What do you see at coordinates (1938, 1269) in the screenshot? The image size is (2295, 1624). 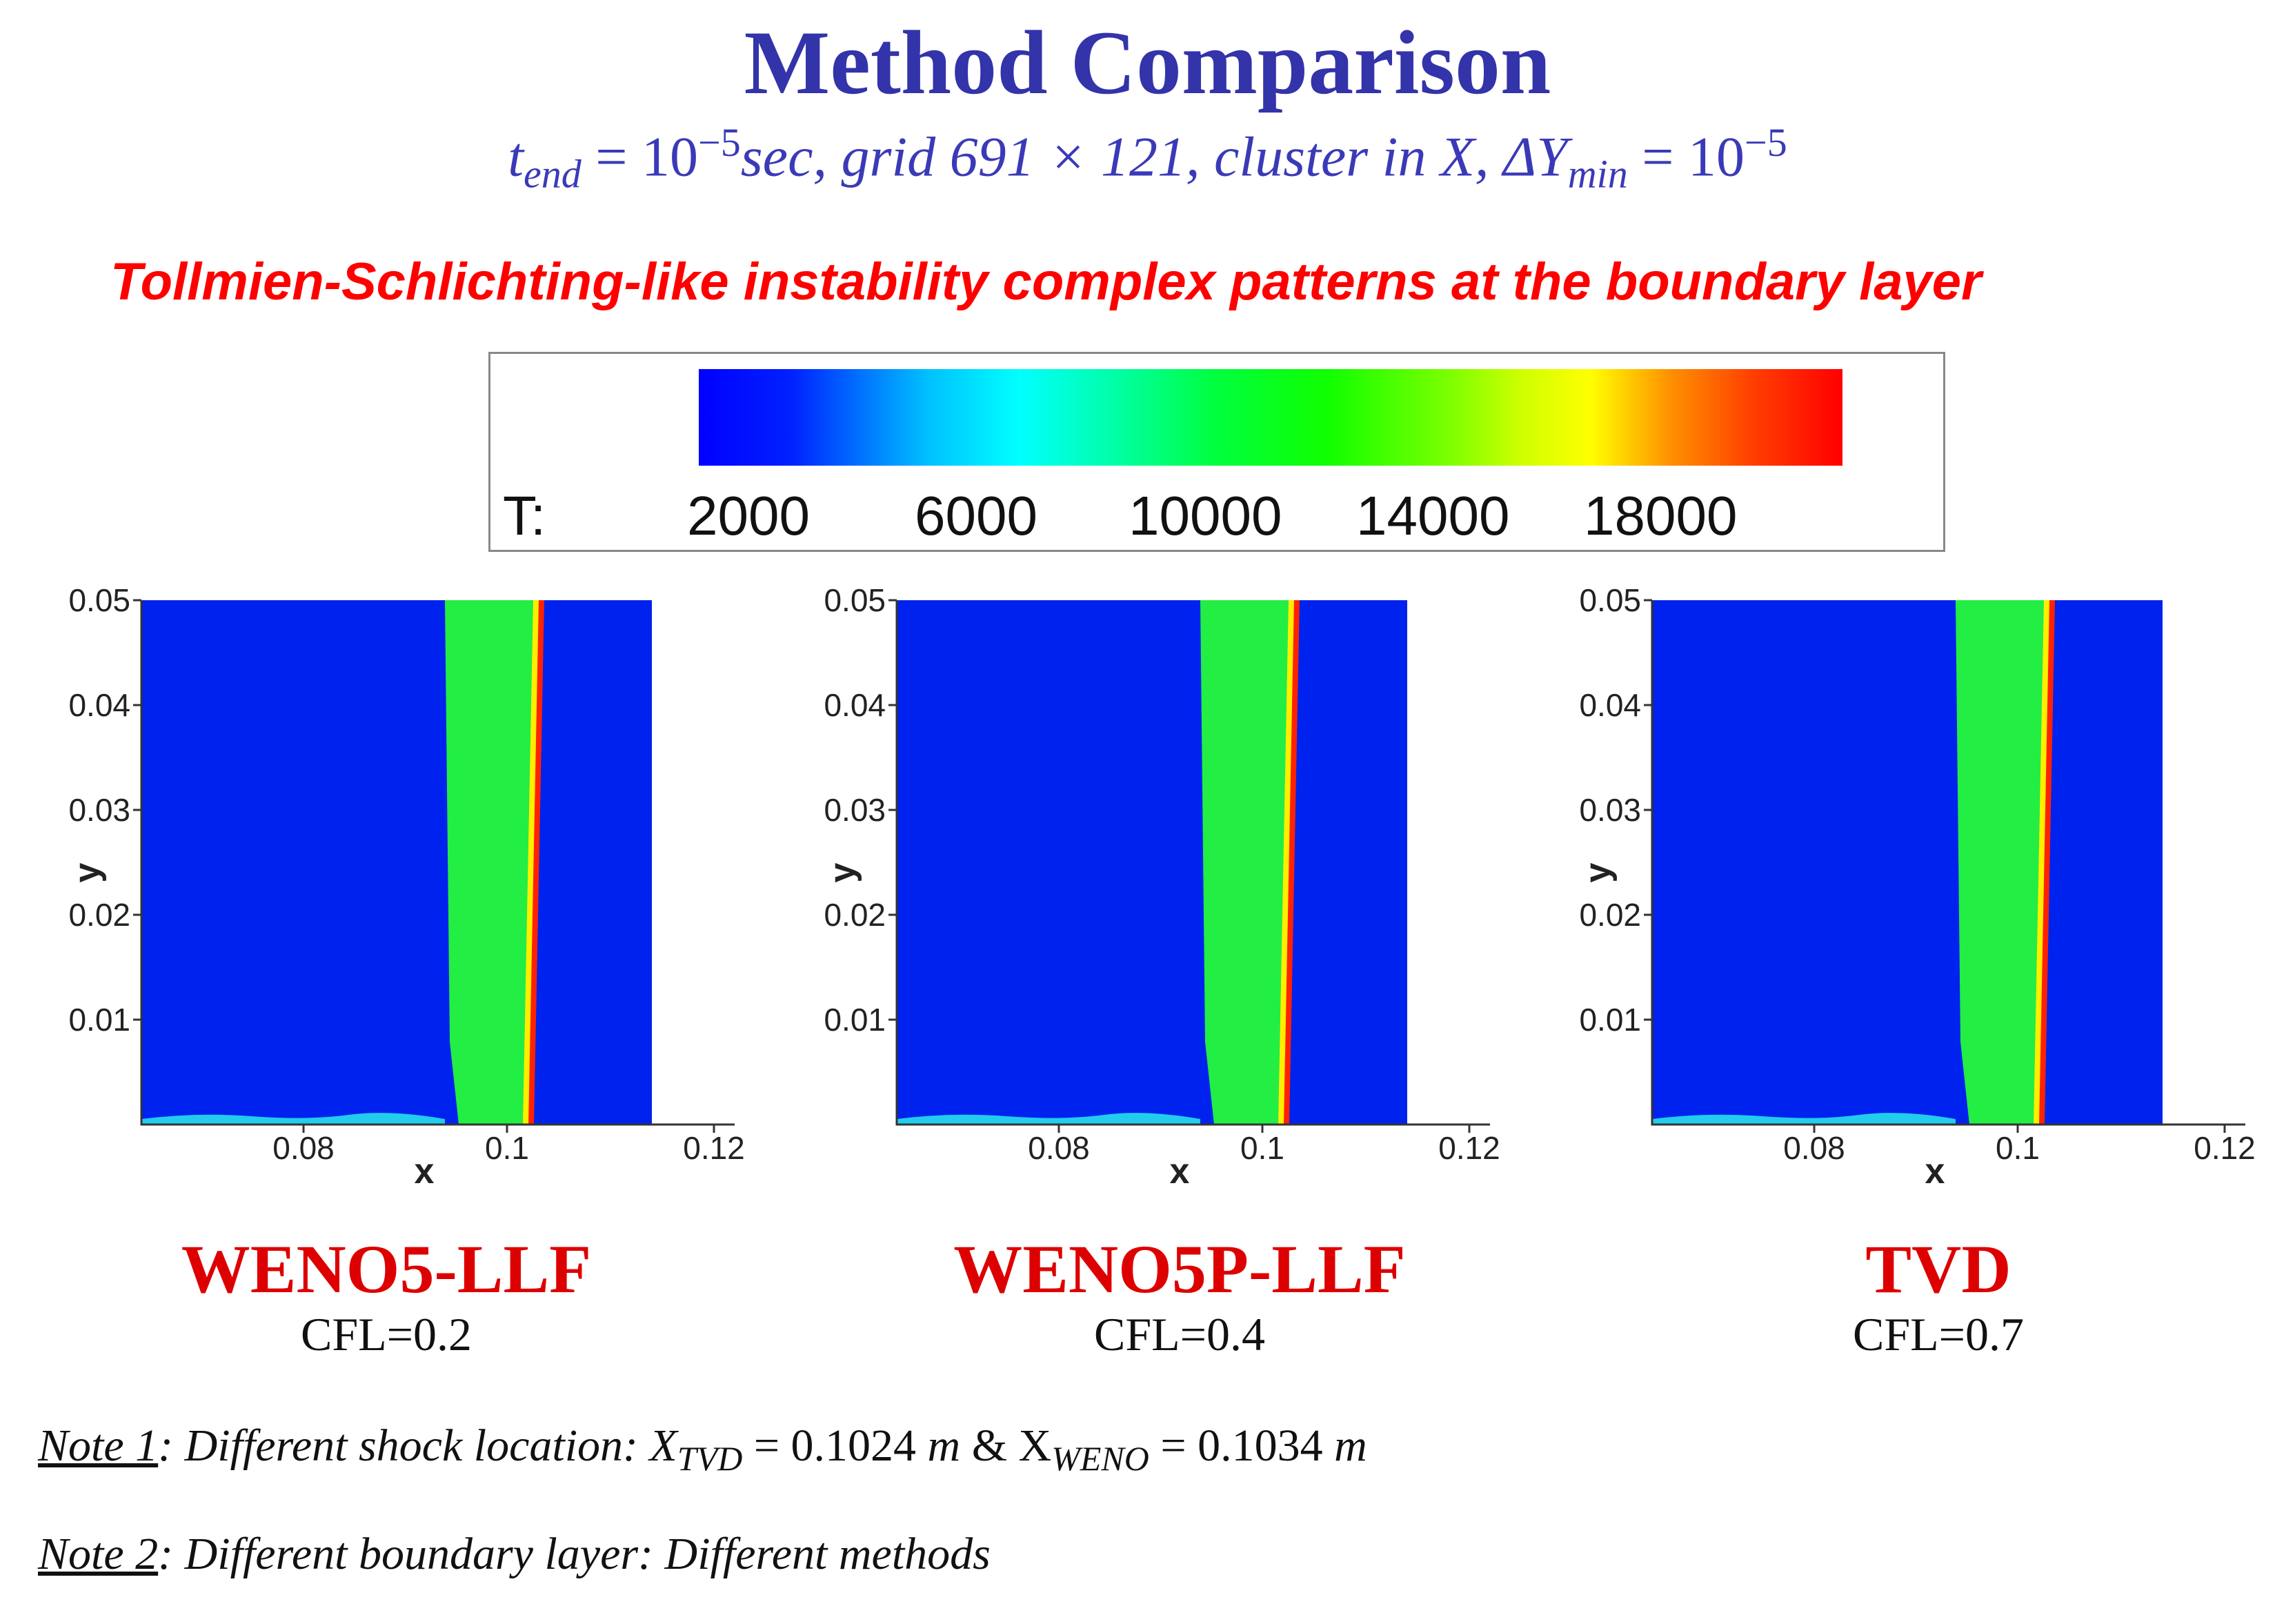 I see `method-label: TVD` at bounding box center [1938, 1269].